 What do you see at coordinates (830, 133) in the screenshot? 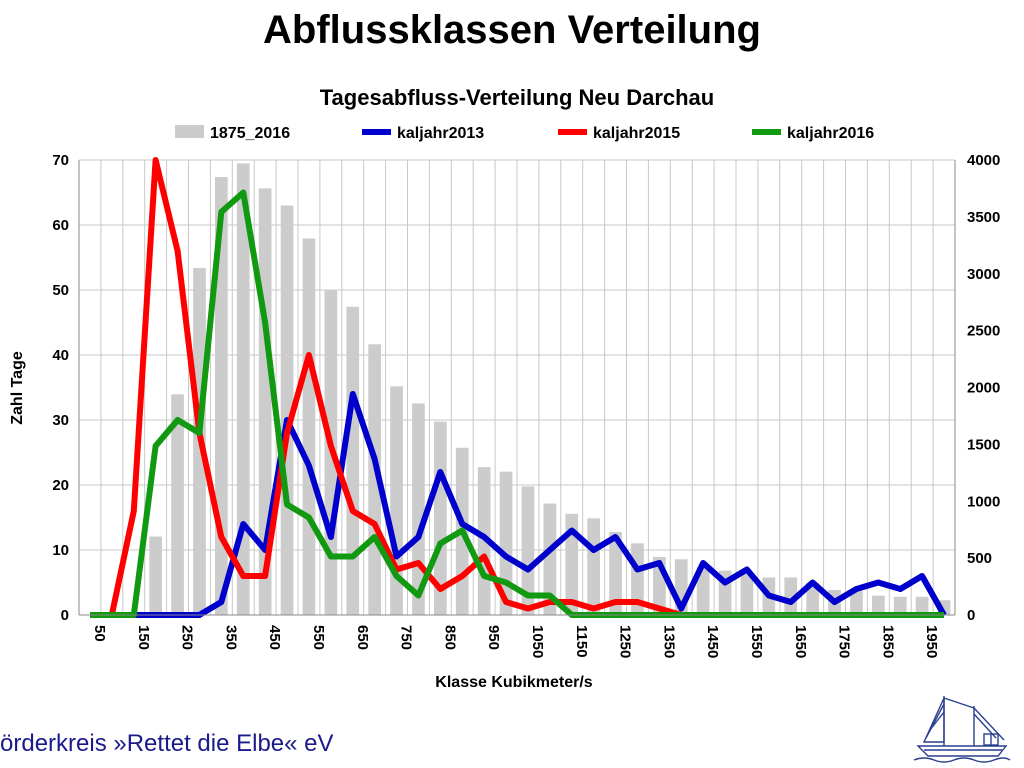
I see `legend-label: kaljahr2016` at bounding box center [830, 133].